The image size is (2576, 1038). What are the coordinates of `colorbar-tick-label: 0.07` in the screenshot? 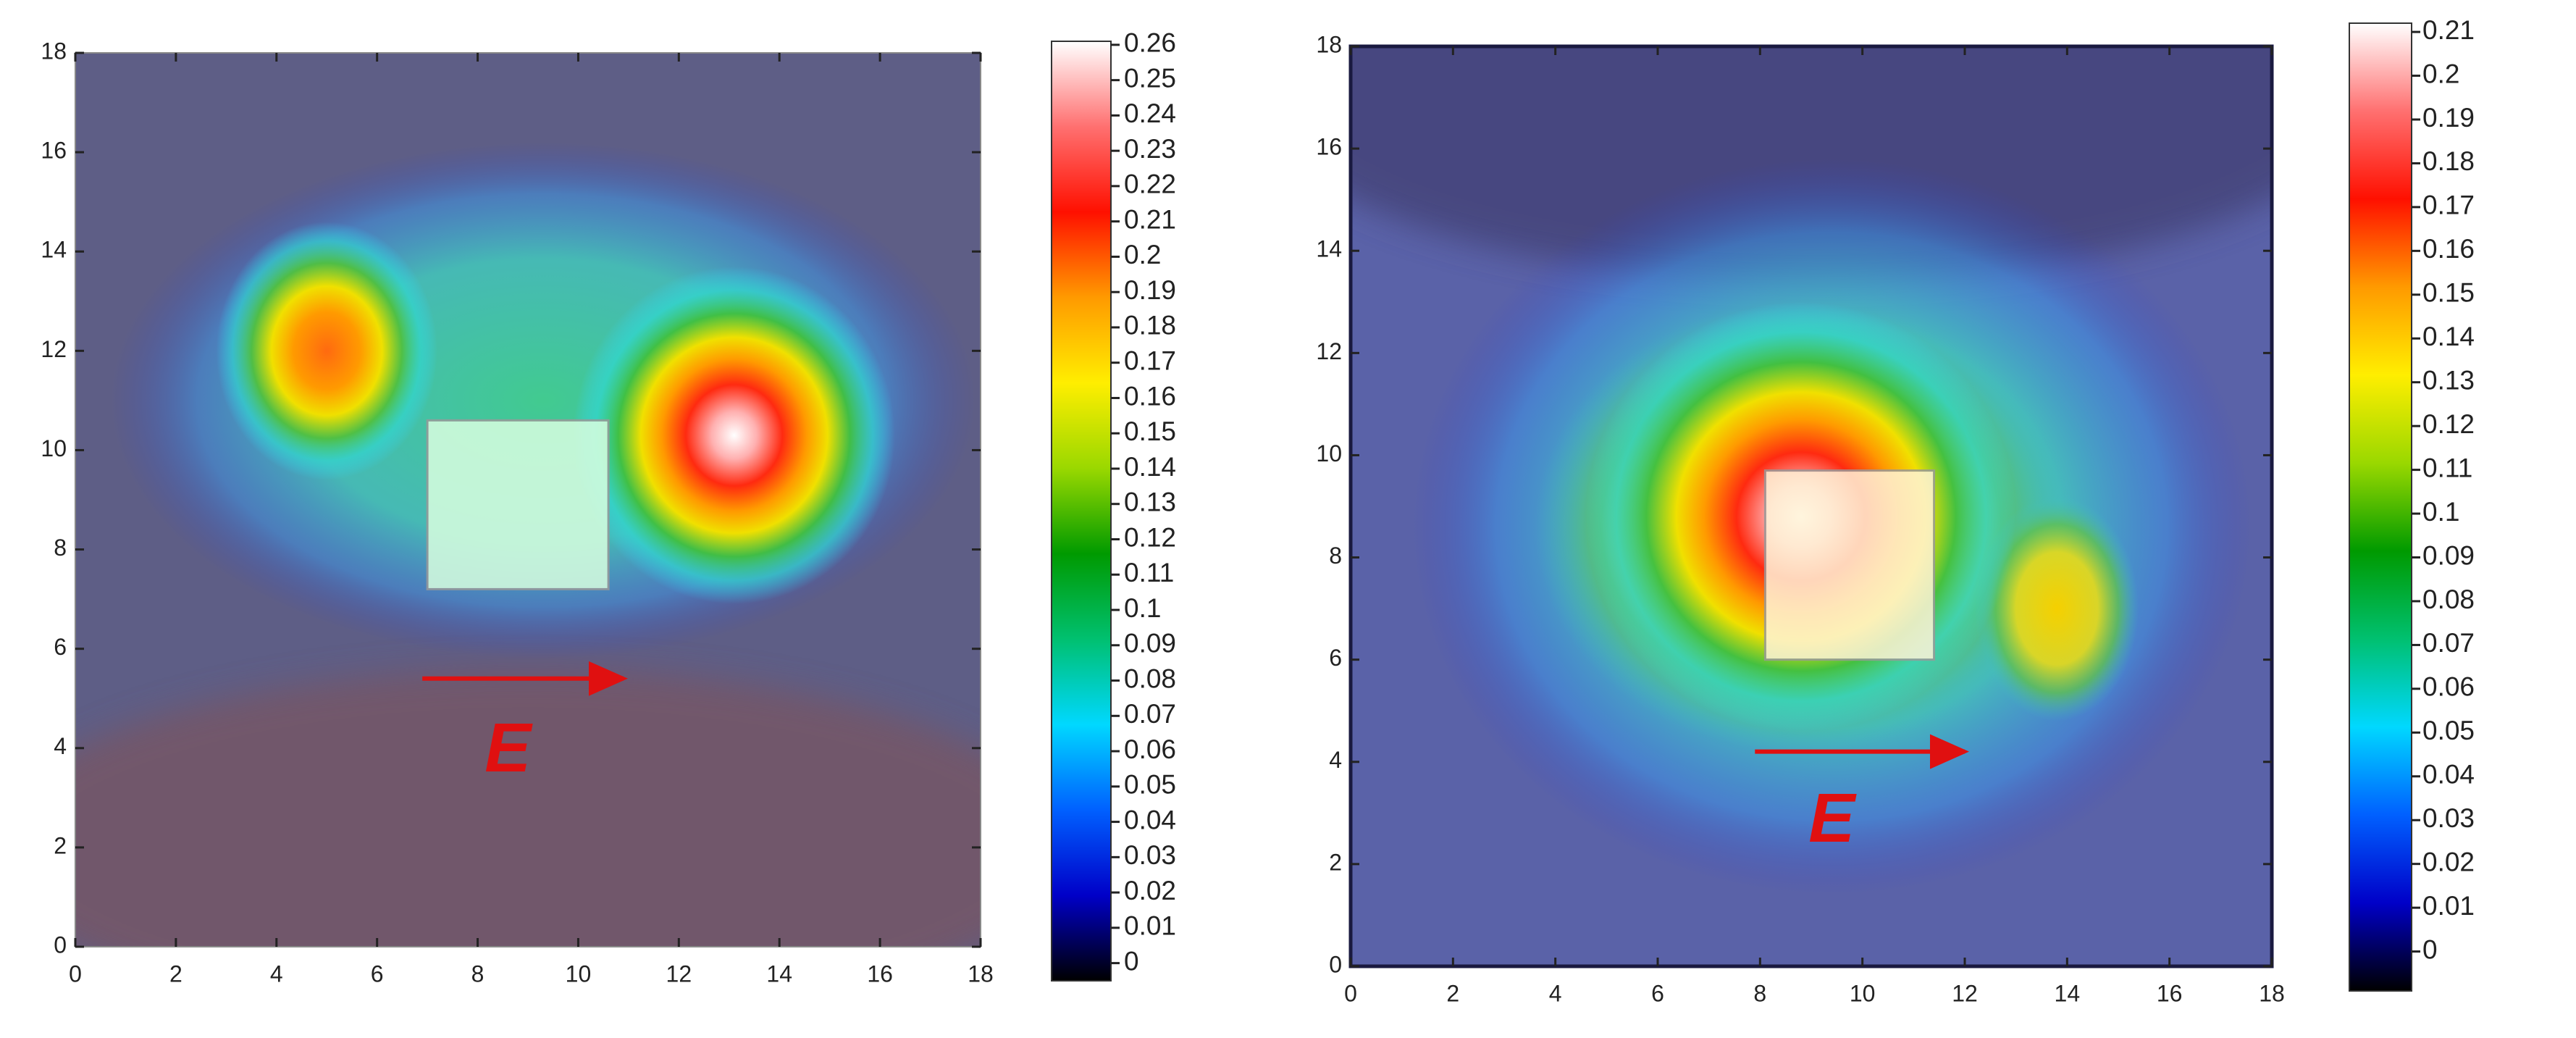 It's located at (1150, 714).